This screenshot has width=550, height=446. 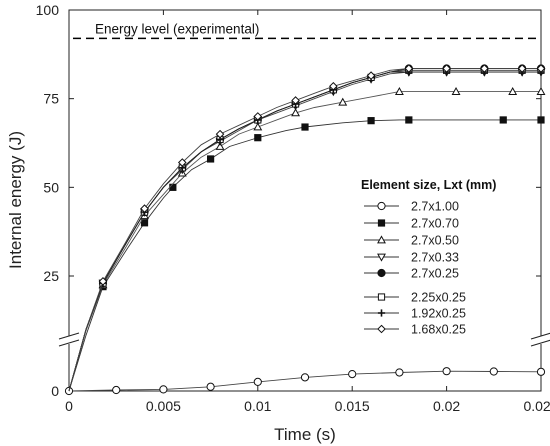 What do you see at coordinates (541, 120) in the screenshot?
I see `point-2.7x0.70-19` at bounding box center [541, 120].